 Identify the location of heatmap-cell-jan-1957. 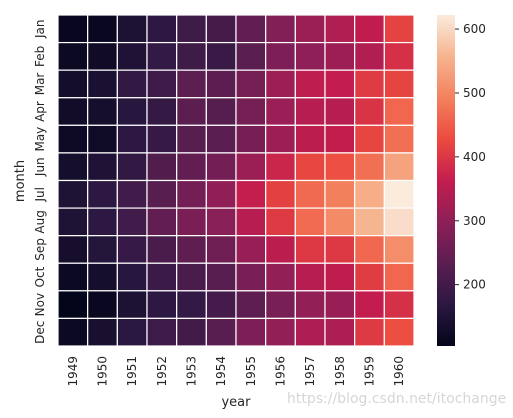
(310, 29).